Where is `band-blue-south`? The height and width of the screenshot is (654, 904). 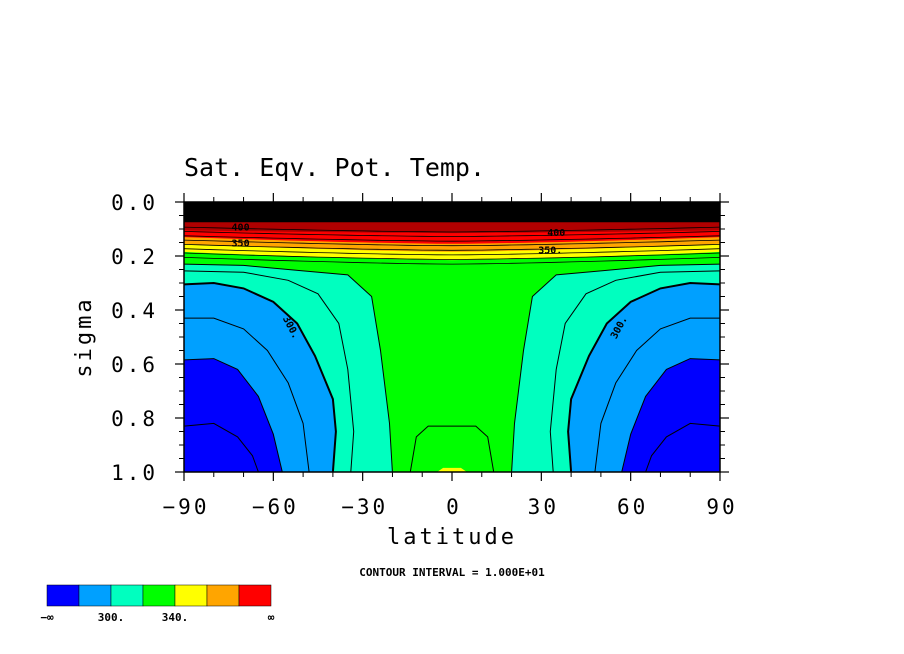
band-blue-south is located at coordinates (233, 415).